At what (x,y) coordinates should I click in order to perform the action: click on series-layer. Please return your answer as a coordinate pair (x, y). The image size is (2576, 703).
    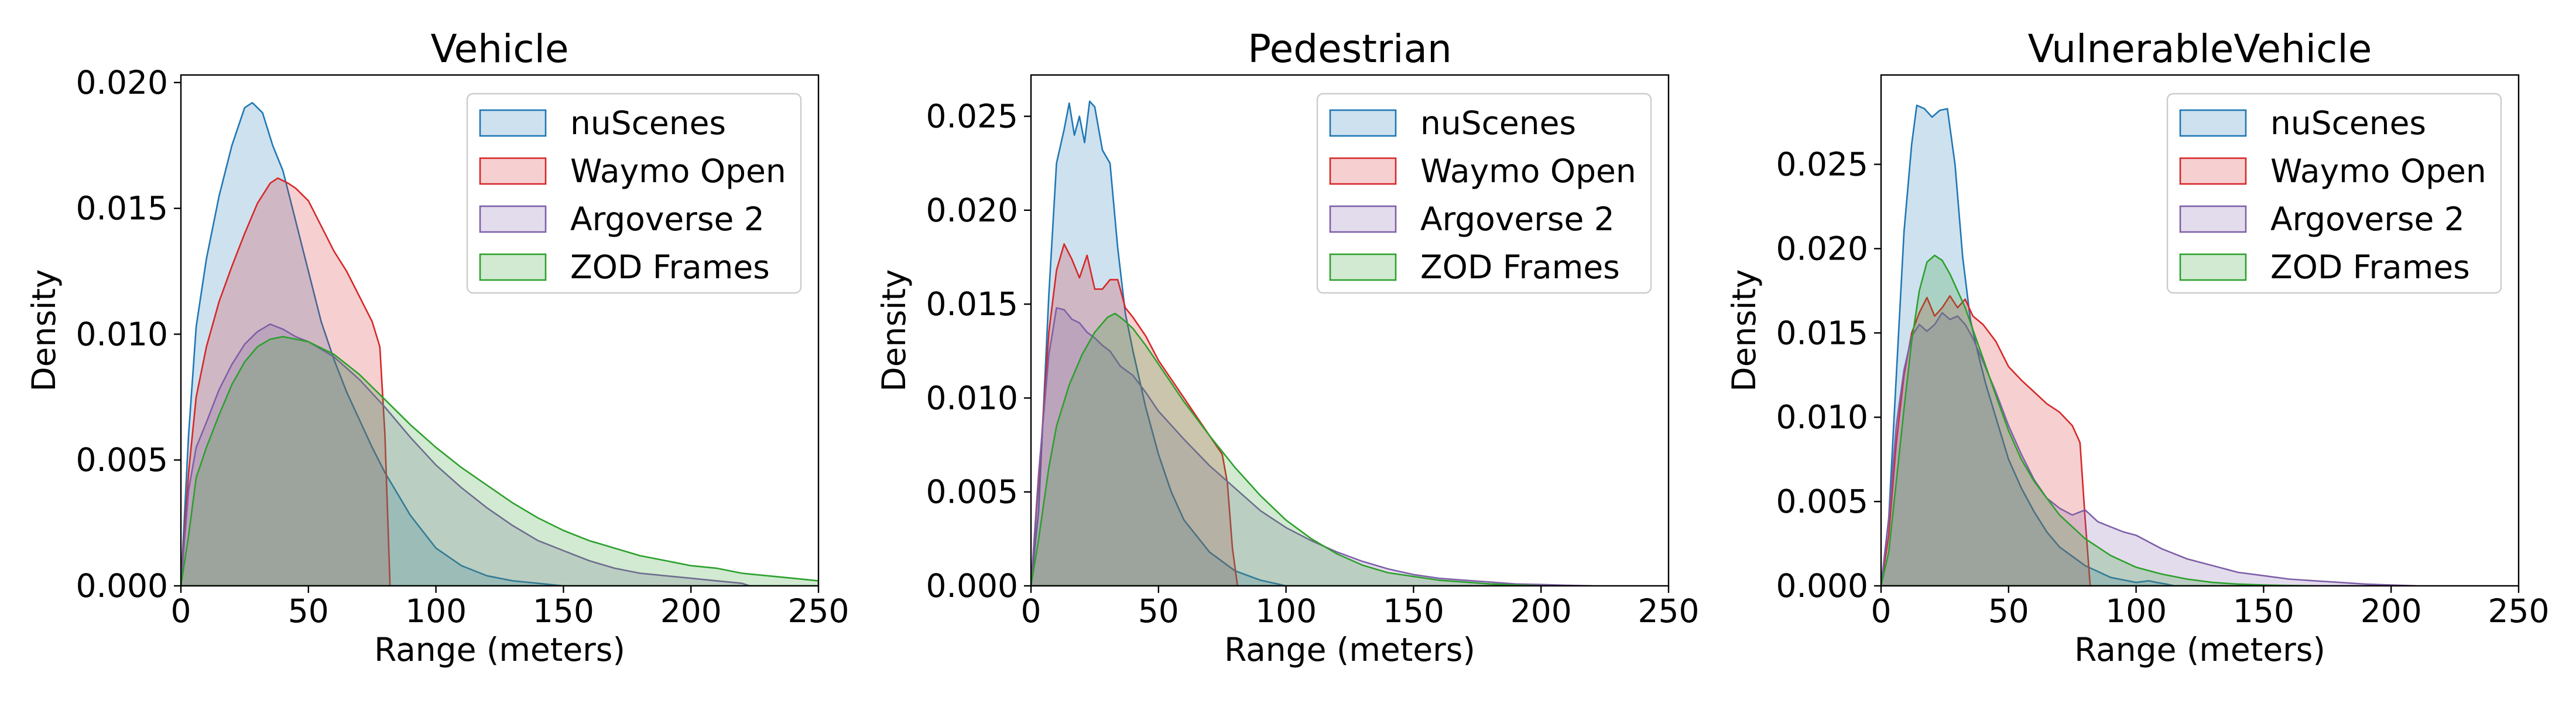
    Looking at the image, I should click on (2149, 345).